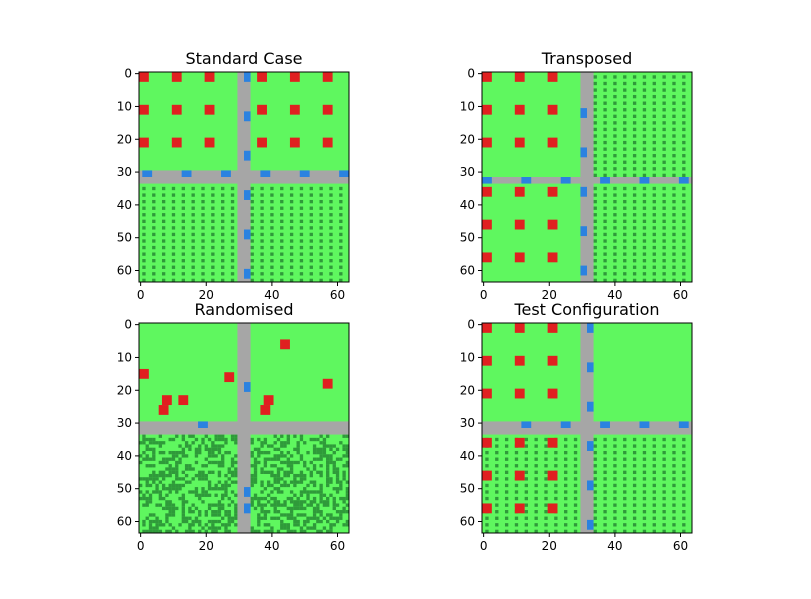 Image resolution: width=811 pixels, height=599 pixels. What do you see at coordinates (587, 177) in the screenshot?
I see `axes-frame` at bounding box center [587, 177].